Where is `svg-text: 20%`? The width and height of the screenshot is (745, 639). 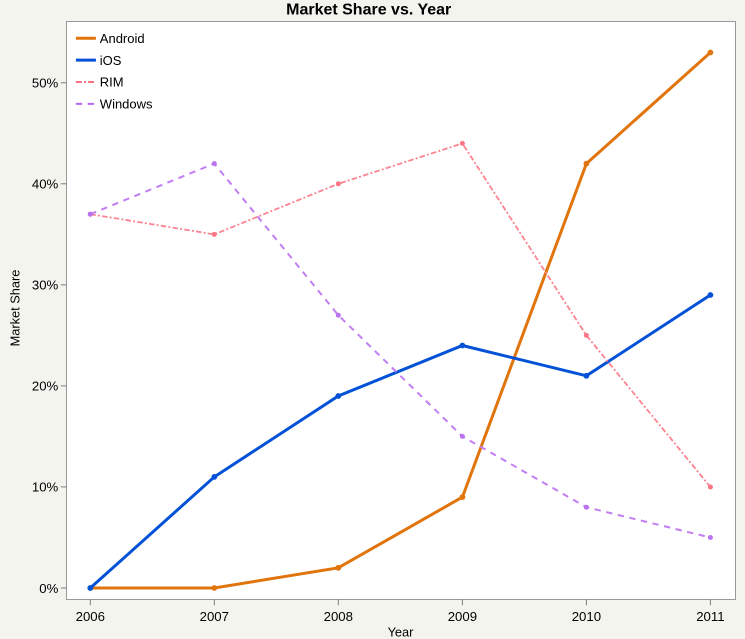 svg-text: 20% is located at coordinates (45, 386).